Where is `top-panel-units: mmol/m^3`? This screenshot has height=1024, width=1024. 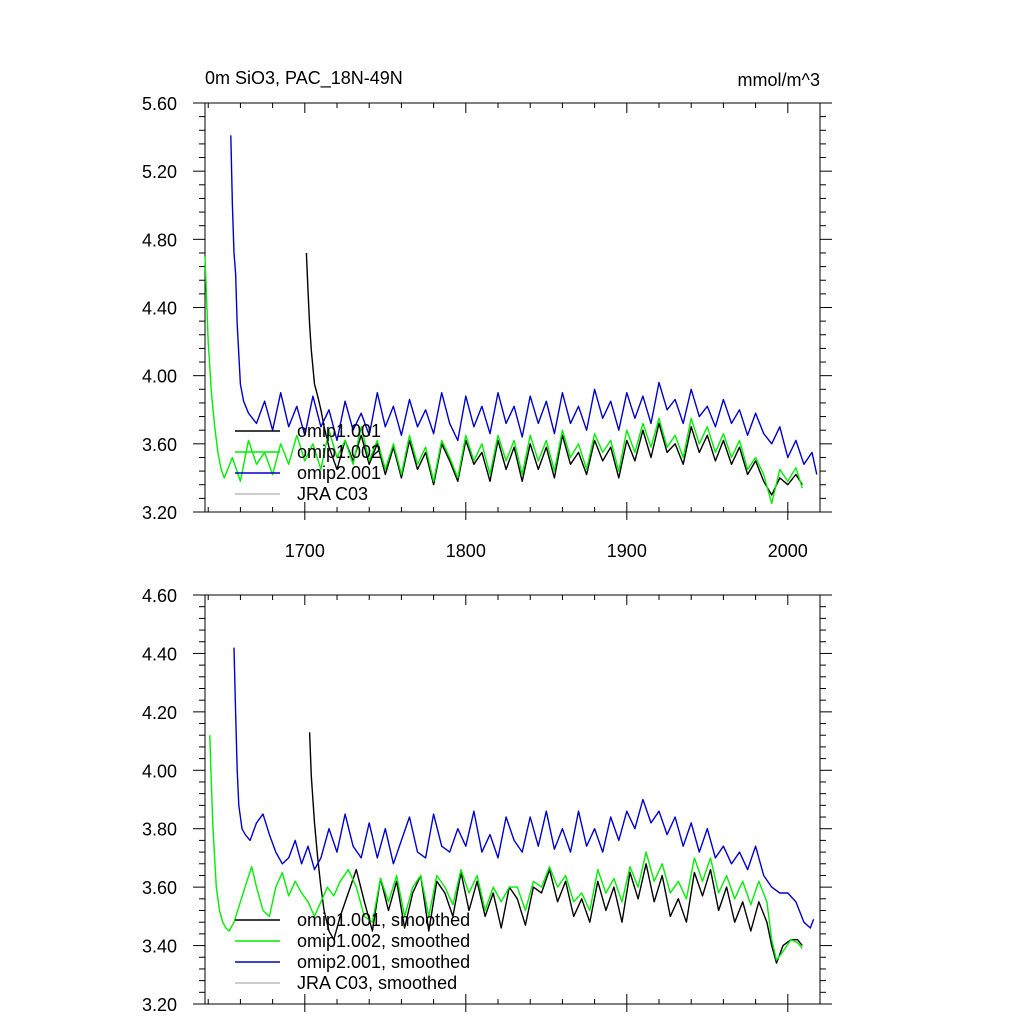
top-panel-units: mmol/m^3 is located at coordinates (779, 80).